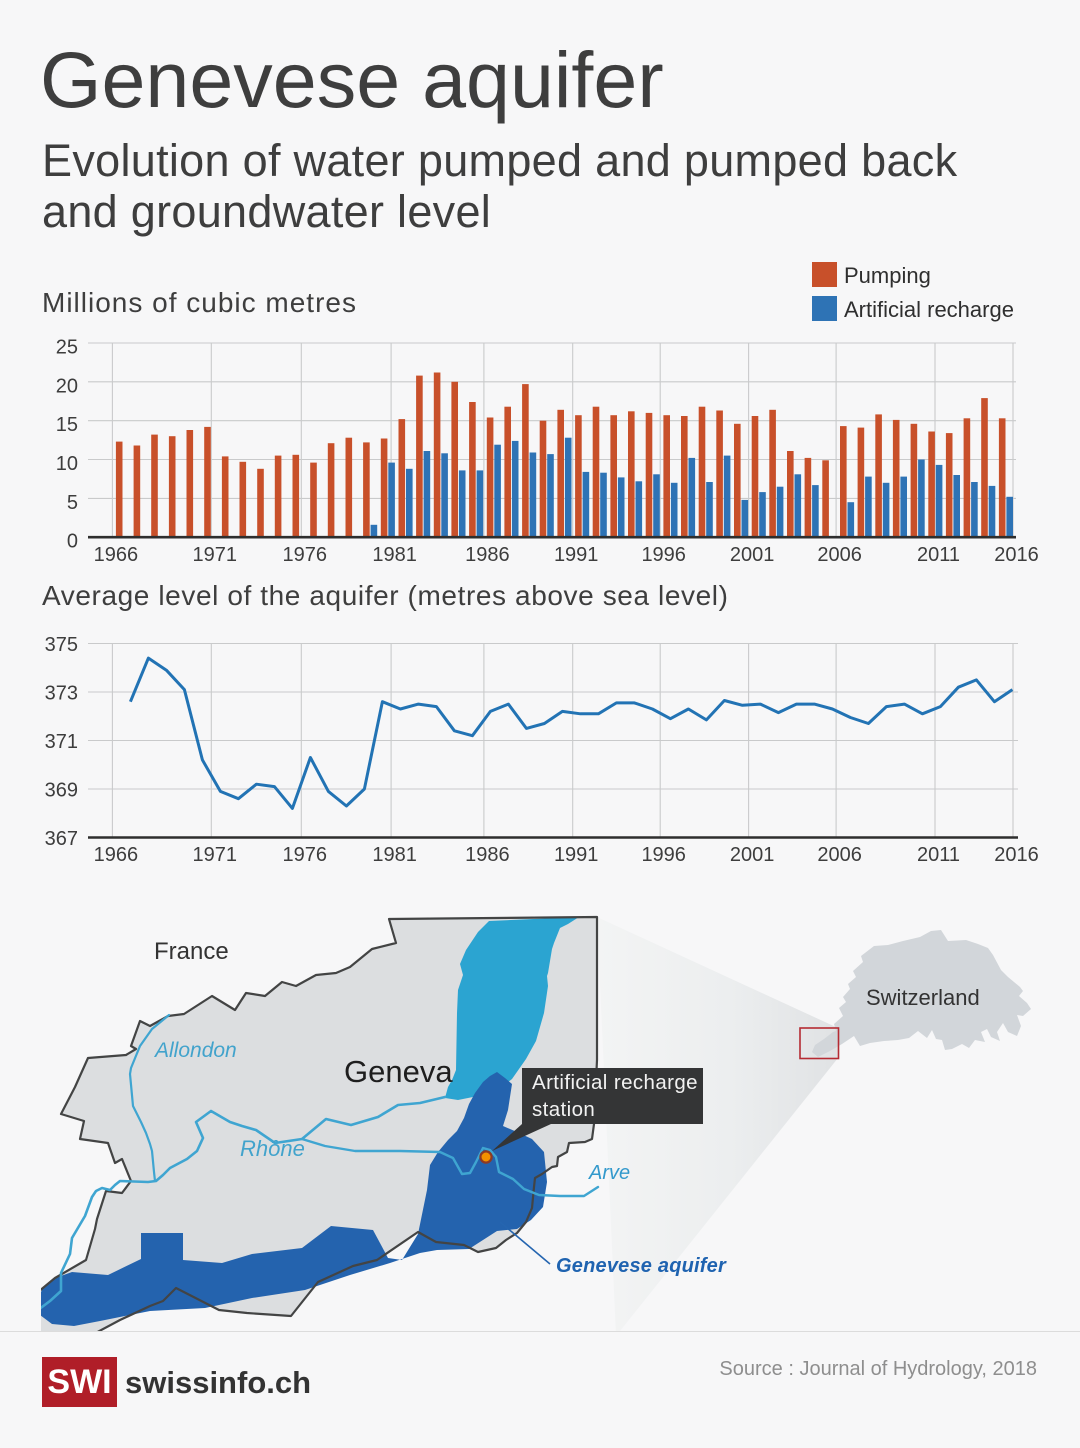 This screenshot has width=1080, height=1448. Describe the element at coordinates (61, 694) in the screenshot. I see `svg-text: 373` at that location.